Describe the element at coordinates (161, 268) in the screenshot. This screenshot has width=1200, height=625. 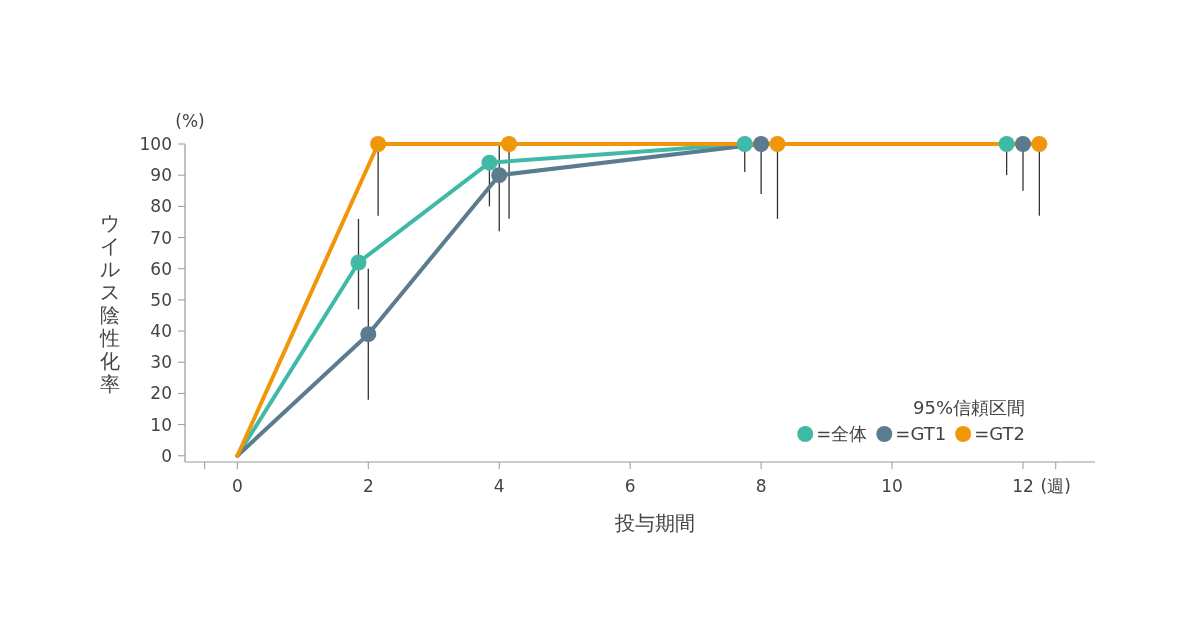
I see `y-tick-label: 60` at that location.